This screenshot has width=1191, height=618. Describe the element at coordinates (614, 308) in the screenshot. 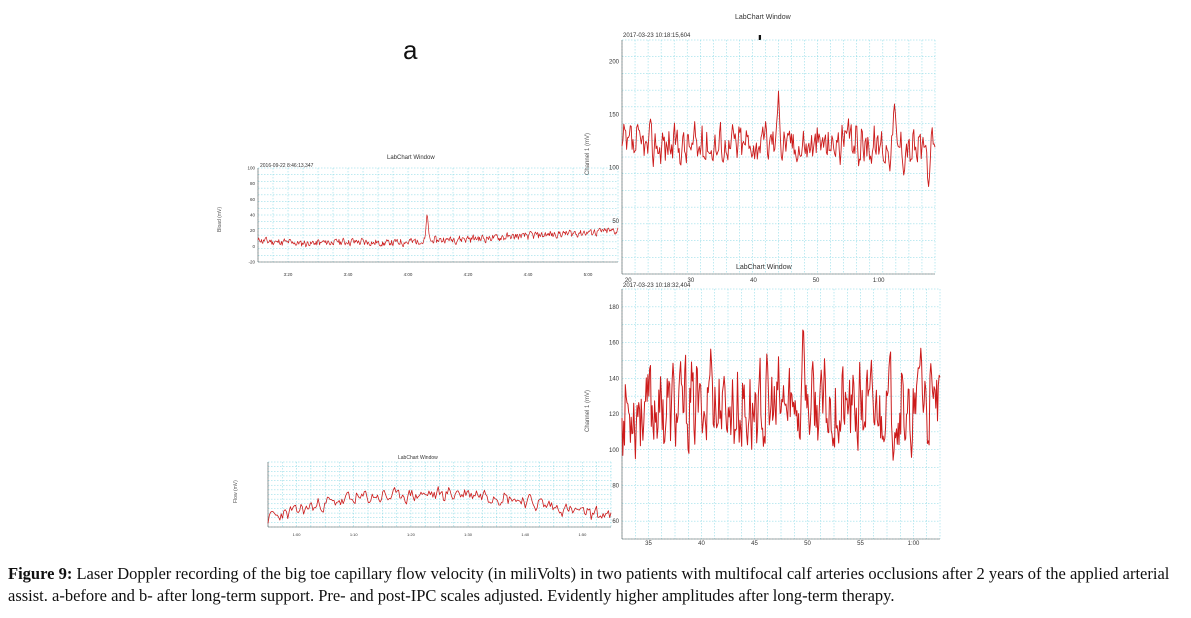

I see `y-tick-label: 180` at that location.